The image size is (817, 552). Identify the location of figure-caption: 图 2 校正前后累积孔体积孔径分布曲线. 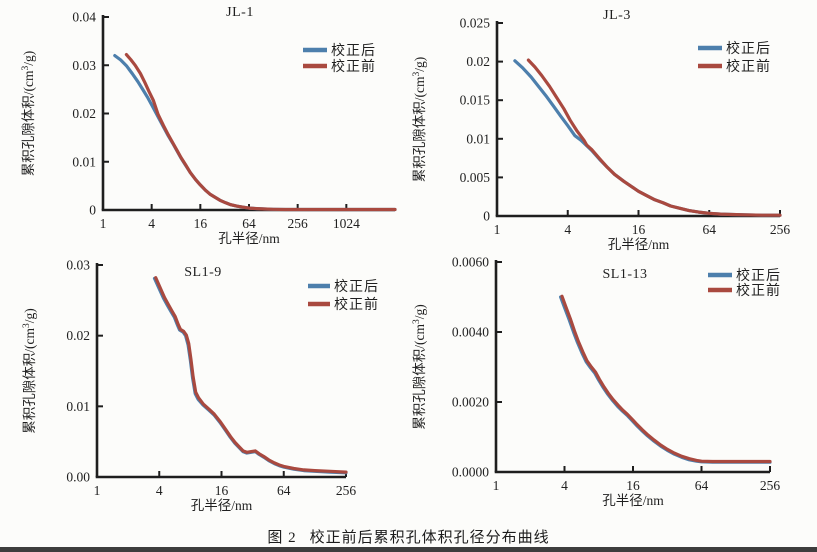
(408, 536).